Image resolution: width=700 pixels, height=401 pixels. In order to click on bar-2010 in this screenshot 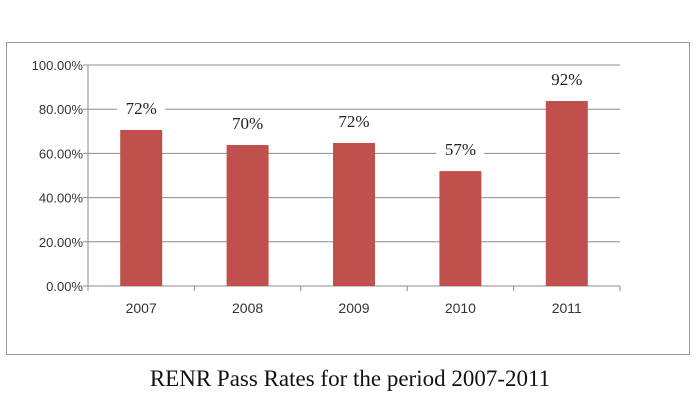, I will do `click(460, 228)`.